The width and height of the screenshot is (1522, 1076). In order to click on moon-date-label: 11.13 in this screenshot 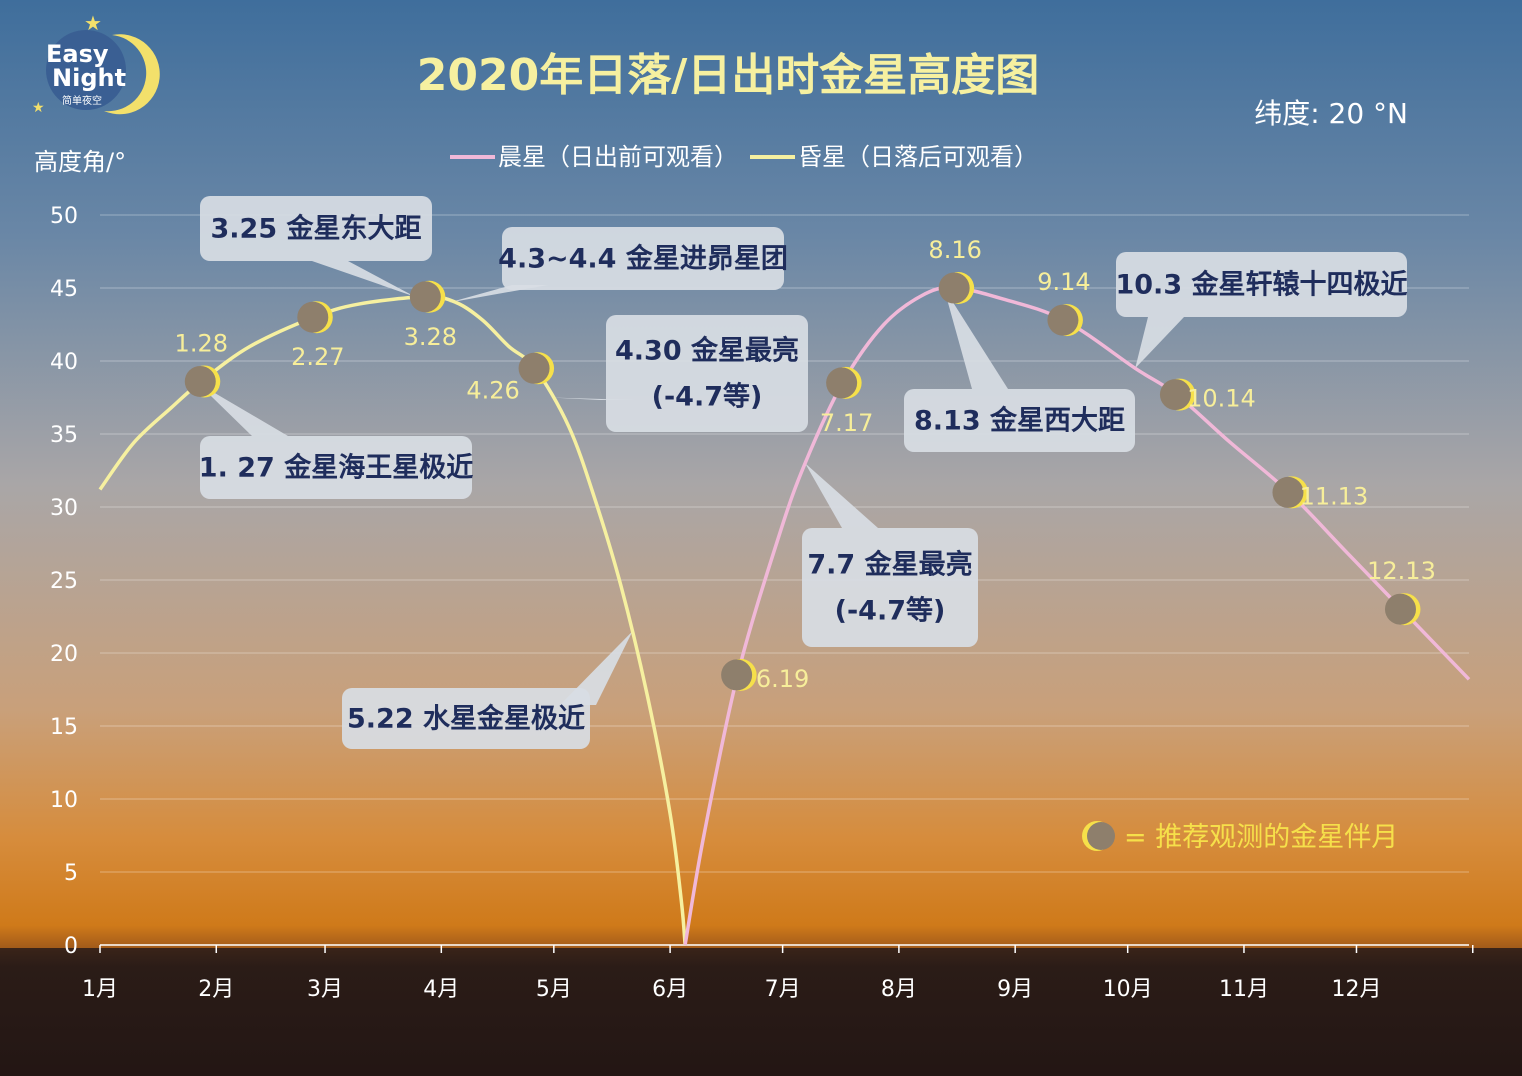, I will do `click(1334, 496)`.